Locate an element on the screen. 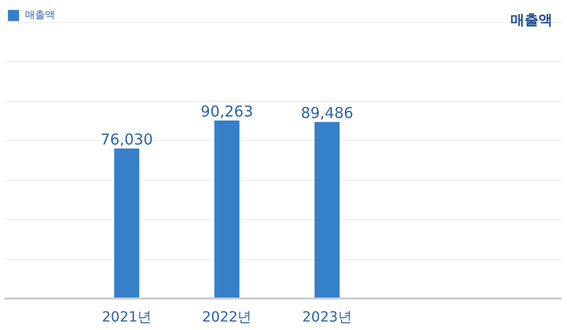 This screenshot has height=330, width=567. data-label: 76,030 is located at coordinates (126, 139).